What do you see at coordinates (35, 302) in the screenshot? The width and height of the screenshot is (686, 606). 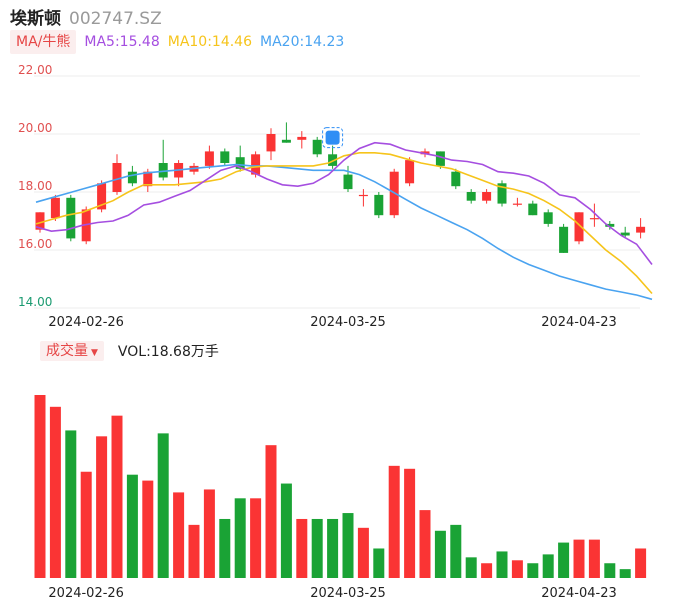 I see `y-tick-label: 14.00` at bounding box center [35, 302].